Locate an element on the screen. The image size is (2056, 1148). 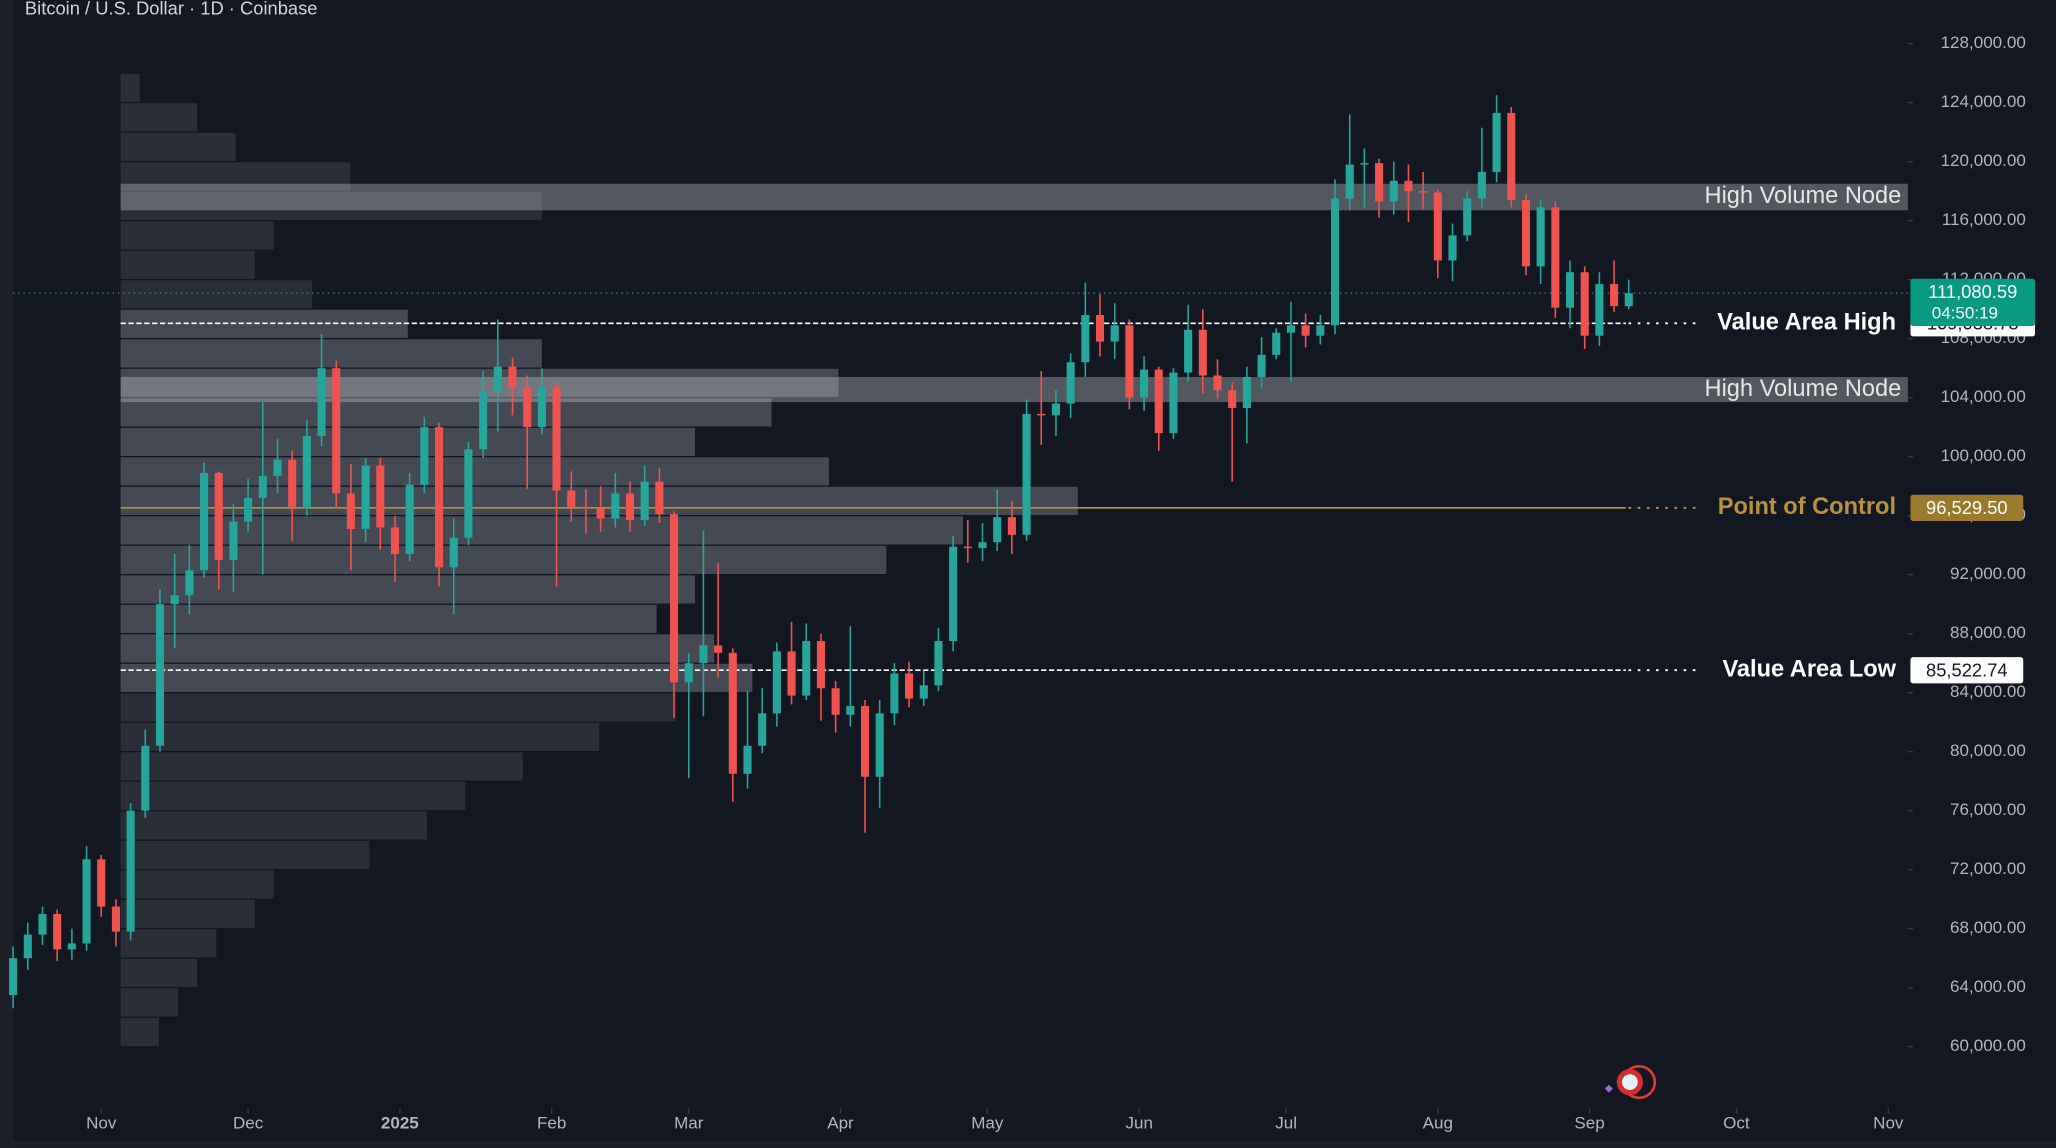
x-tick-label: Oct is located at coordinates (1736, 1123).